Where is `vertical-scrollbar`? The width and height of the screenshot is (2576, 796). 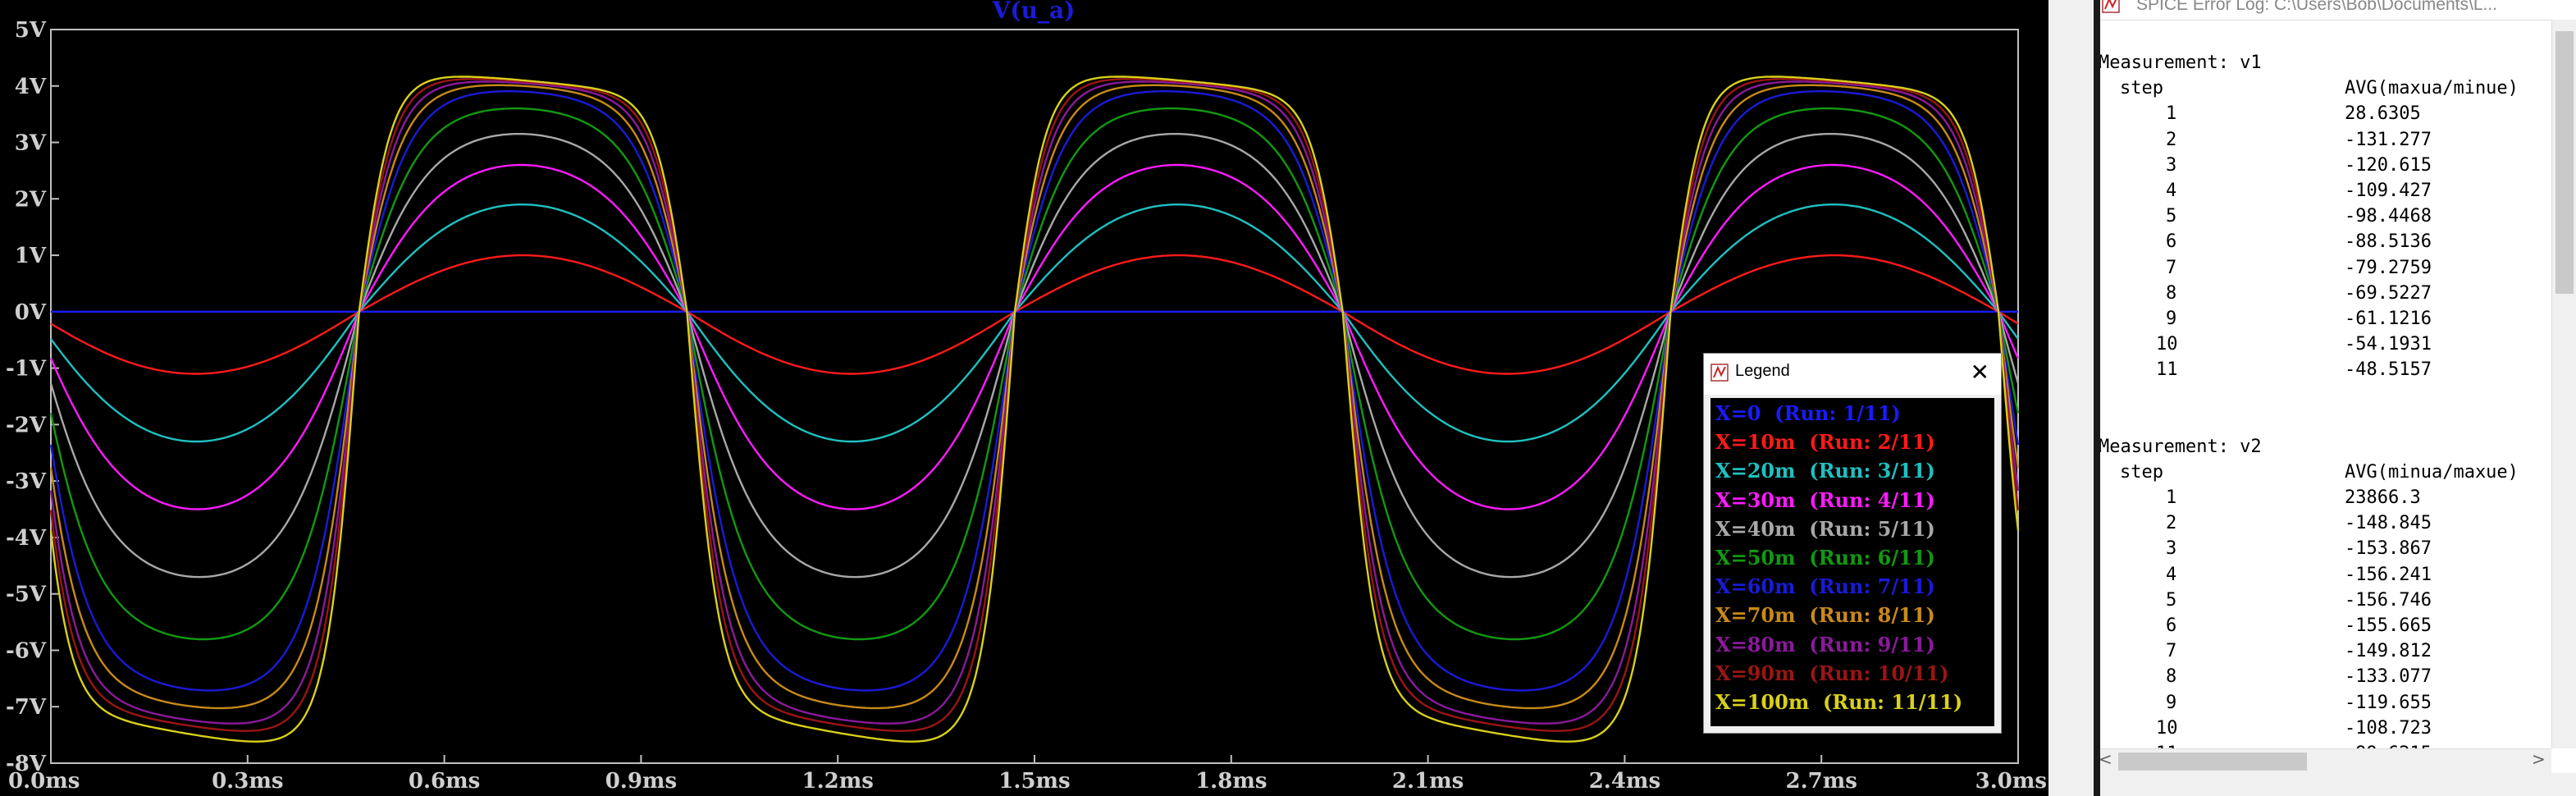
vertical-scrollbar is located at coordinates (2564, 384).